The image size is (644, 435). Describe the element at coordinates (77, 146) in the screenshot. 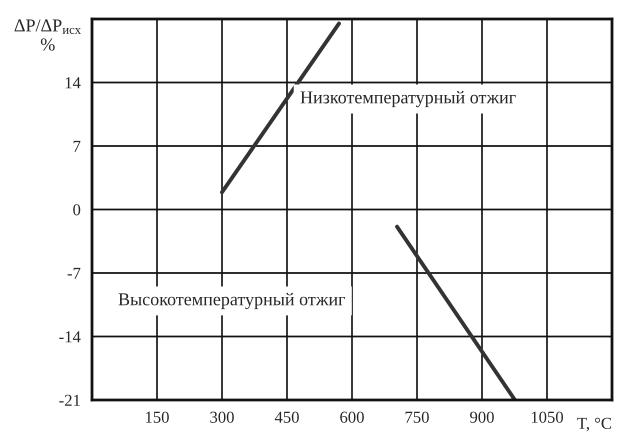

I see `y-tick-label: 7` at that location.